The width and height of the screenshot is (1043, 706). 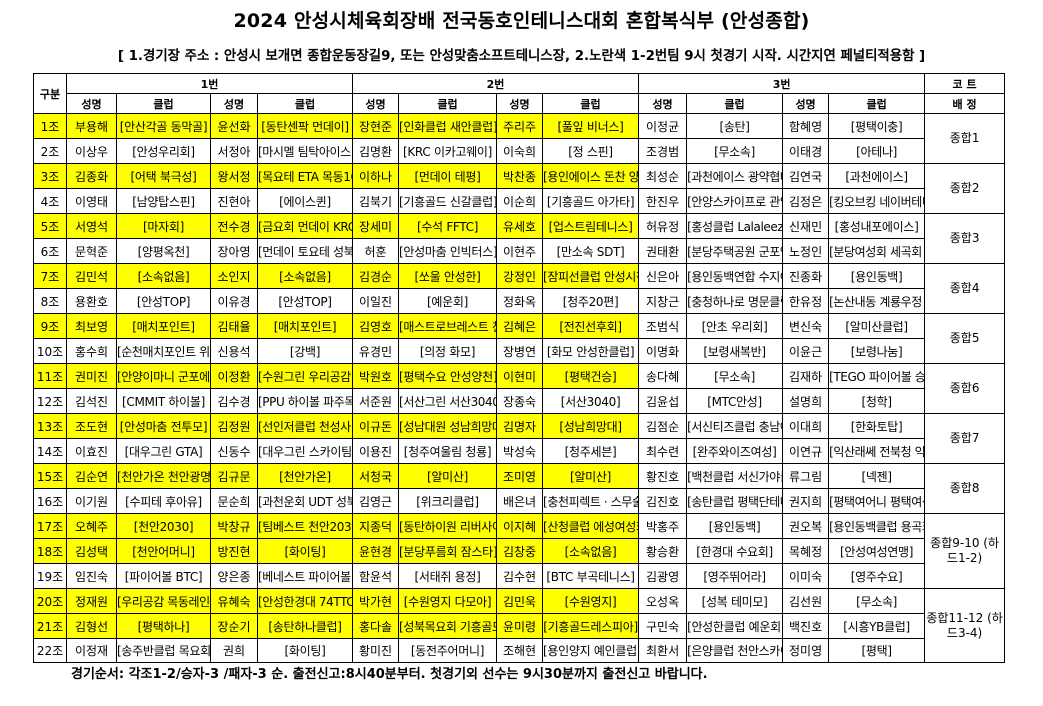 I want to click on player-club: [목요테 ETA 목동10단지], so click(x=305, y=176).